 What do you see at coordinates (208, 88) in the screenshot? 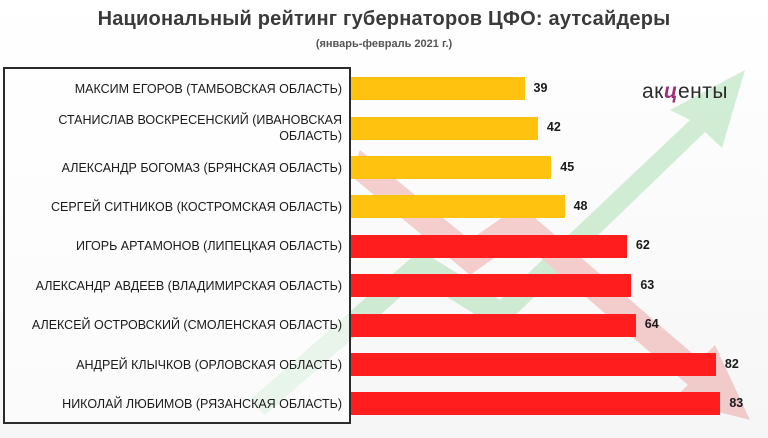
I see `category-label: МАКСИМ ЕГОРОВ (ТАМБОВСКАЯ ОБЛАСТЬ)` at bounding box center [208, 88].